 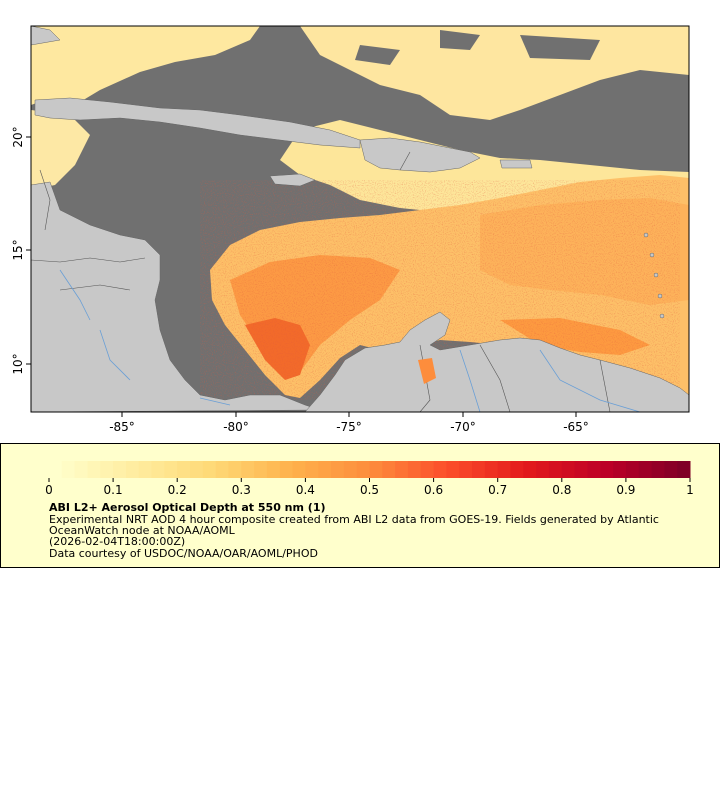 What do you see at coordinates (18, 249) in the screenshot?
I see `lat-tick-label: 15°` at bounding box center [18, 249].